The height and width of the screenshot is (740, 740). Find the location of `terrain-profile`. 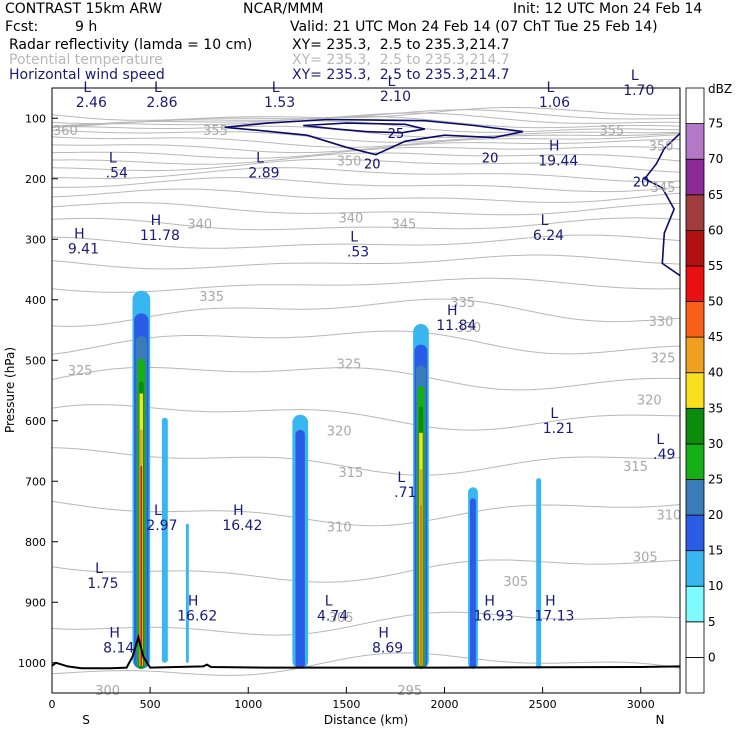

terrain-profile is located at coordinates (366, 651).